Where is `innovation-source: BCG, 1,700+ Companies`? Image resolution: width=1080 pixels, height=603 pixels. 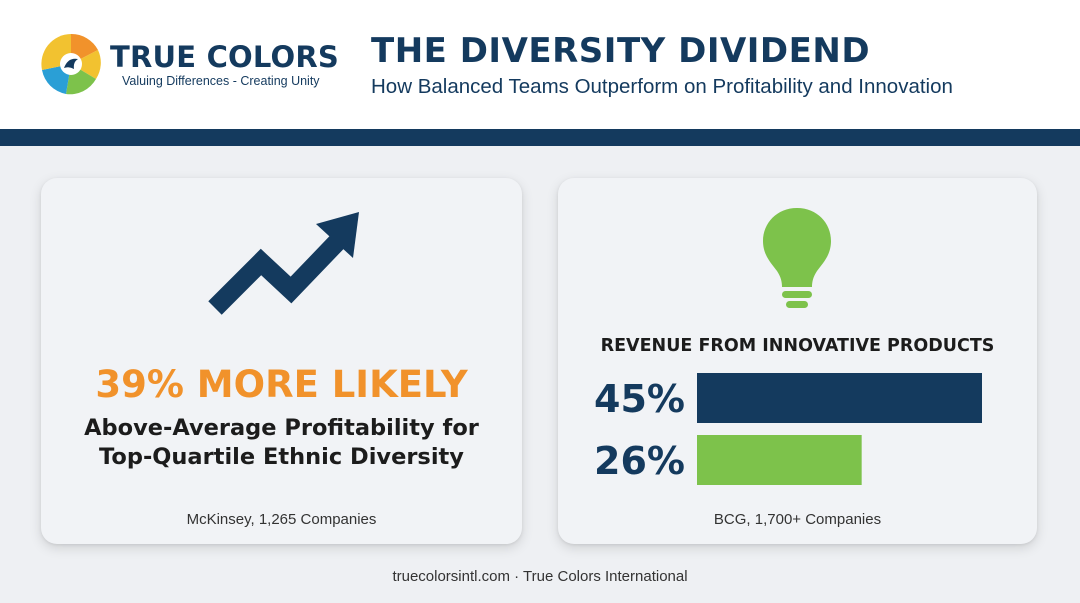 innovation-source: BCG, 1,700+ Companies is located at coordinates (797, 519).